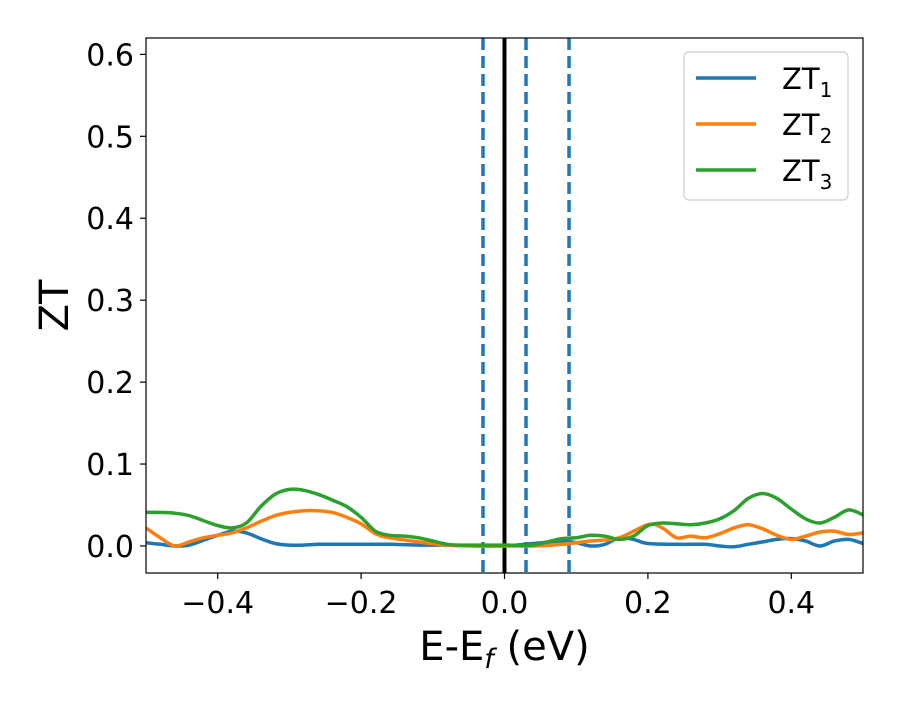  Describe the element at coordinates (110, 219) in the screenshot. I see `y-tick-label: 0.4` at that location.